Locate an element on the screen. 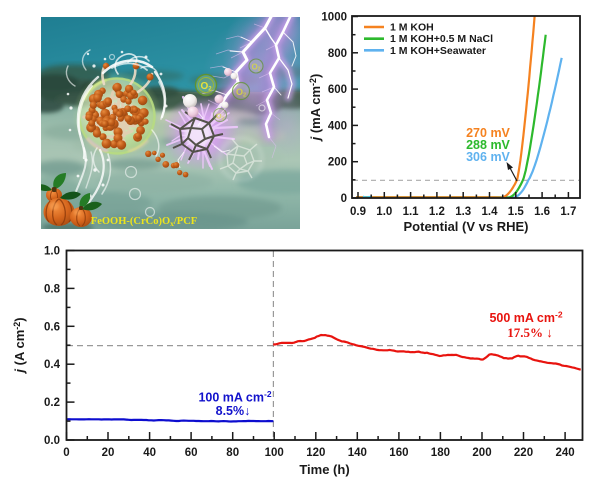 The width and height of the screenshot is (600, 486). svg-text: 1.4 is located at coordinates (490, 212).